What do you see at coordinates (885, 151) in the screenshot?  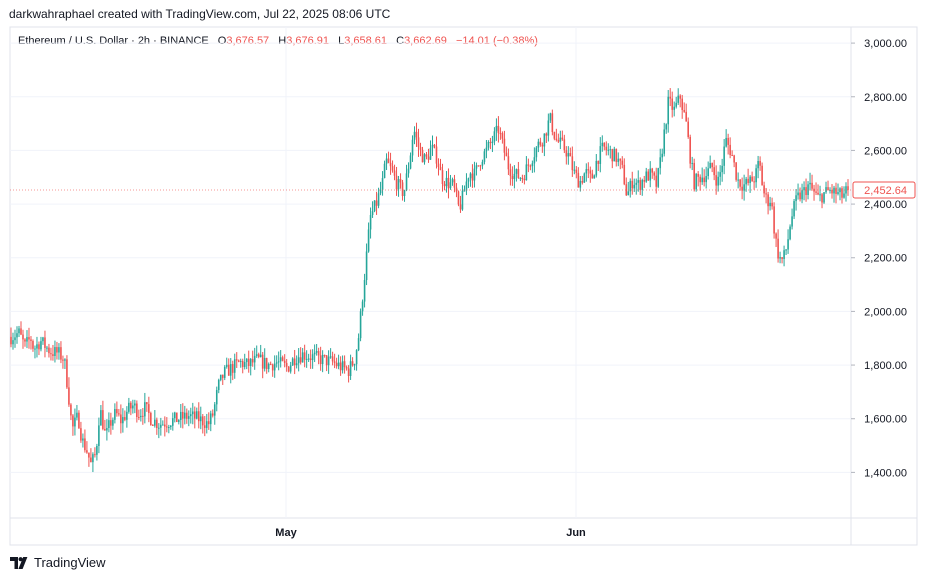 I see `y-tick-label: 2,600.00` at bounding box center [885, 151].